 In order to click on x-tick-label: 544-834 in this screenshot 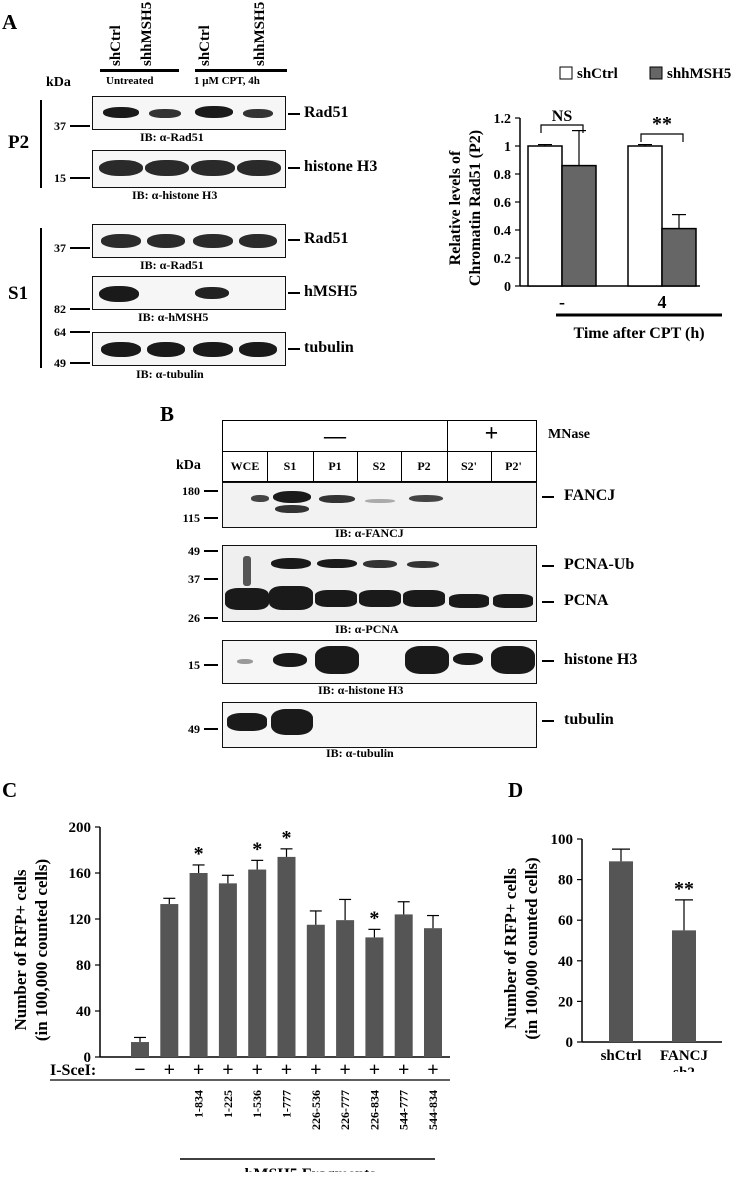, I will do `click(433, 1110)`.